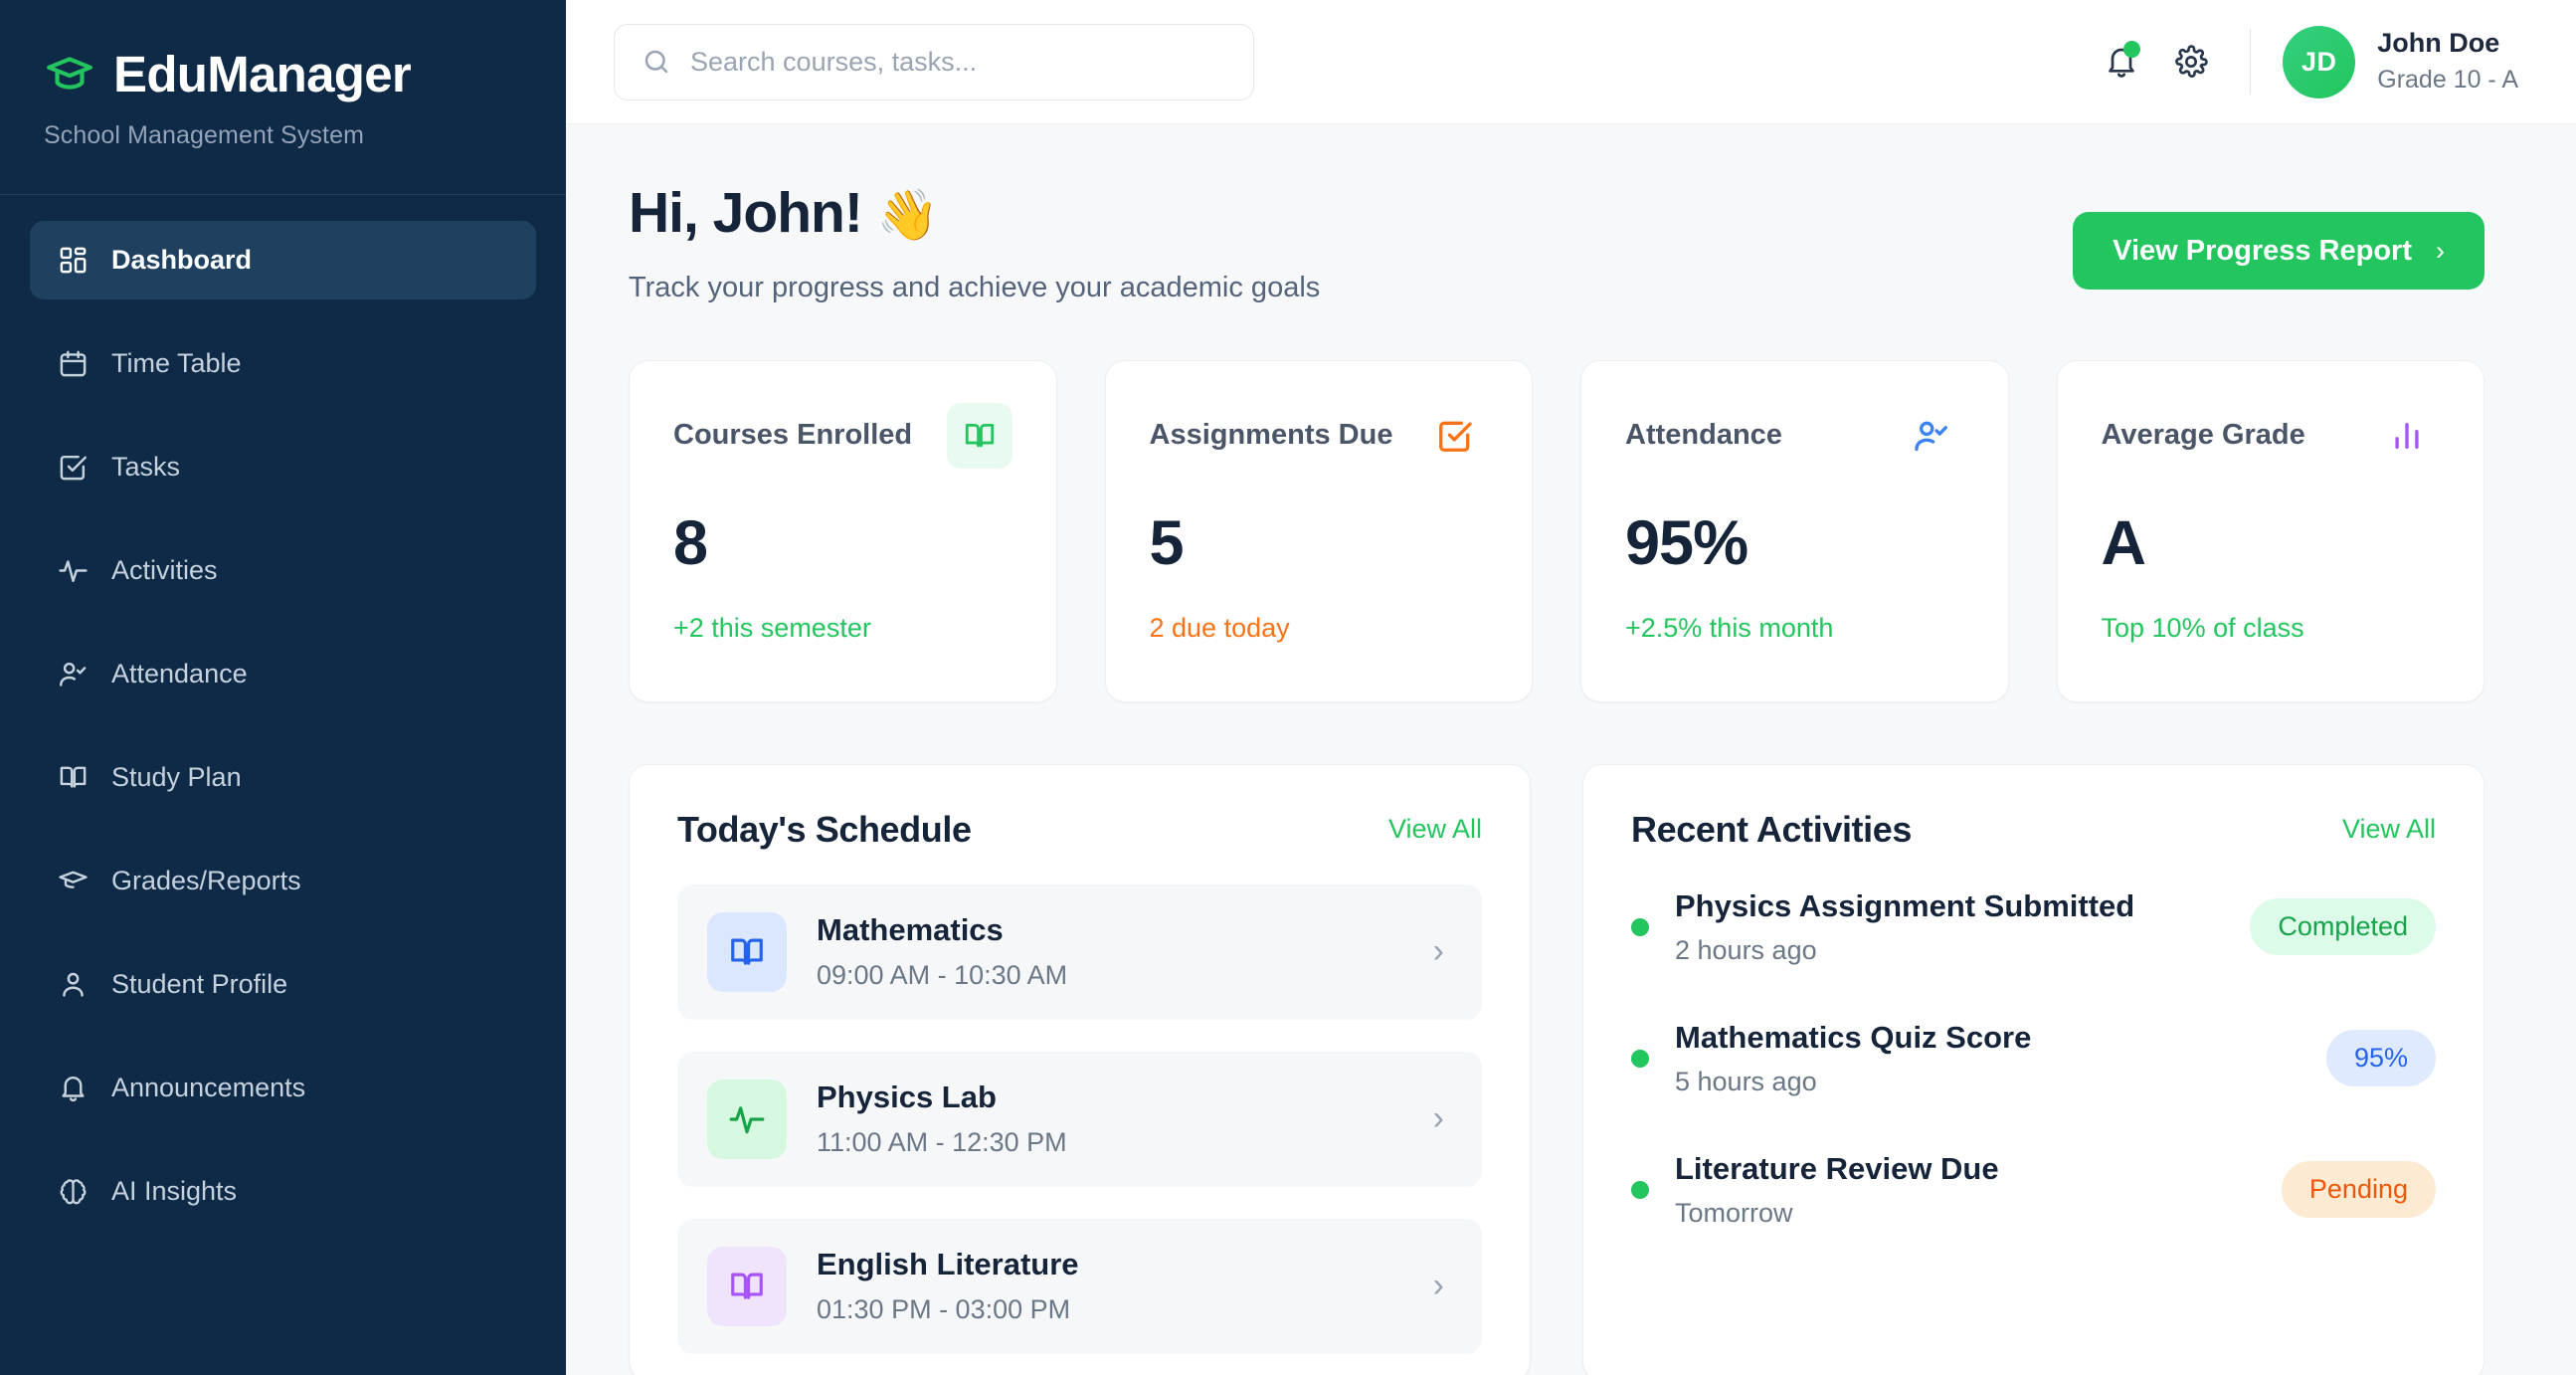  Describe the element at coordinates (1931, 436) in the screenshot. I see `user-check-icon` at that location.